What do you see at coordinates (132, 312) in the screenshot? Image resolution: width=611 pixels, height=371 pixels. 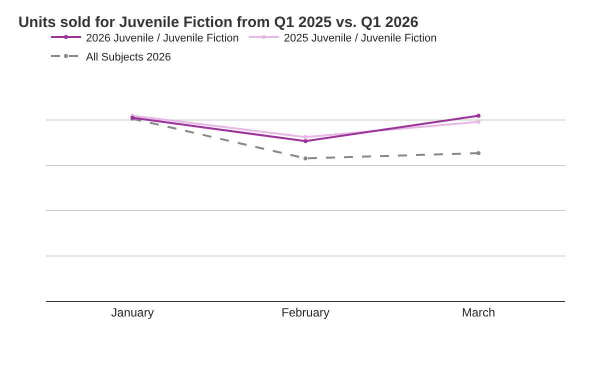 I see `x-tick-label: January` at bounding box center [132, 312].